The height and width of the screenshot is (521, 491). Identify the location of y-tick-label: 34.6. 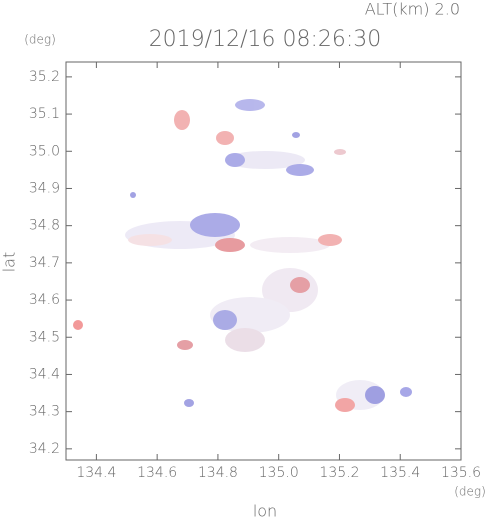
(44, 300).